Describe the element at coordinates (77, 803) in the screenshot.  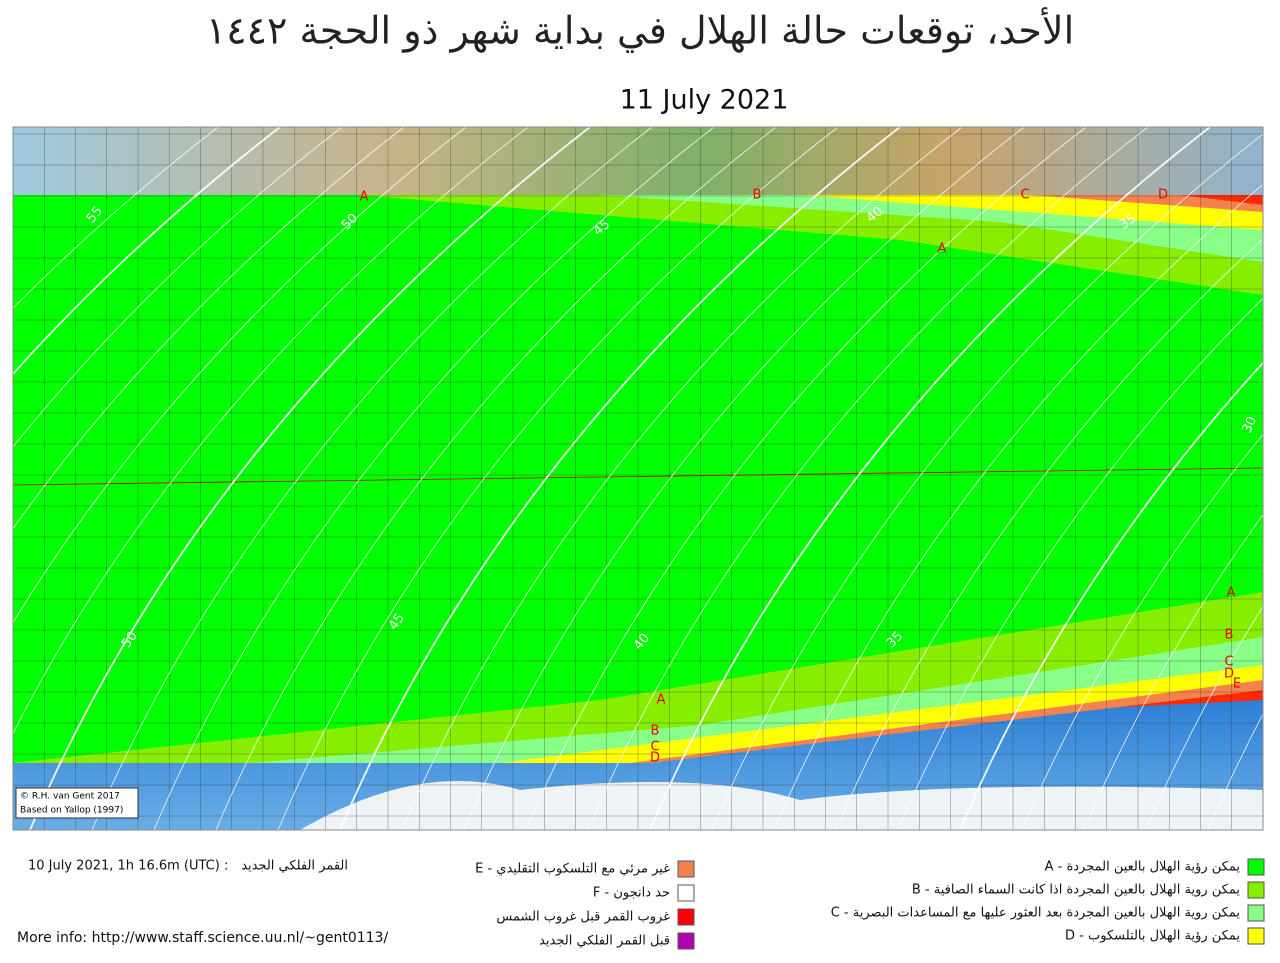
I see `credit-box` at that location.